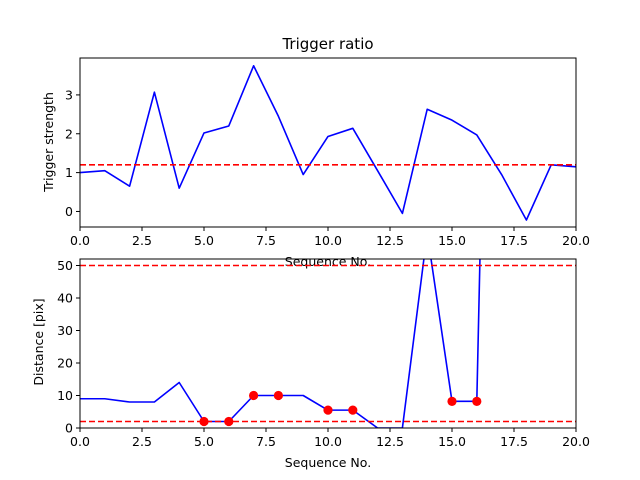 The height and width of the screenshot is (480, 640). I want to click on y-tick-label: 30, so click(65, 330).